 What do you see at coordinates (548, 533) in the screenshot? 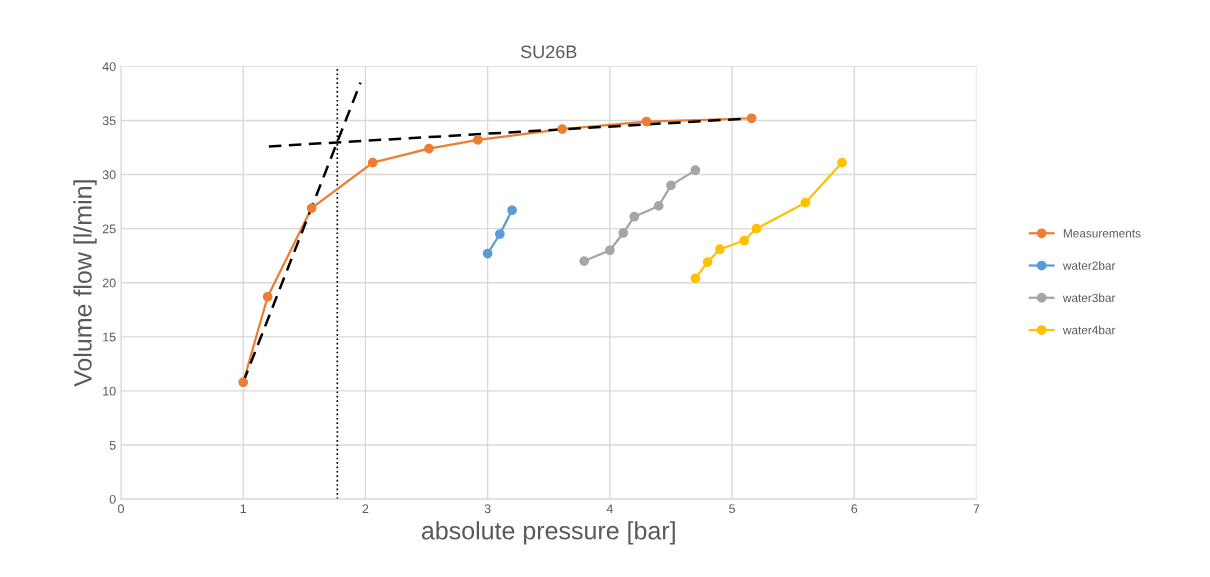
I see `x-axis-title: absolute pressure [bar]` at bounding box center [548, 533].